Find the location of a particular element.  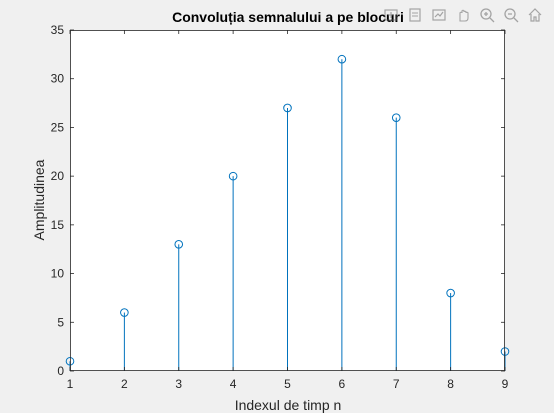

y-tick-label: 25 is located at coordinates (58, 127).